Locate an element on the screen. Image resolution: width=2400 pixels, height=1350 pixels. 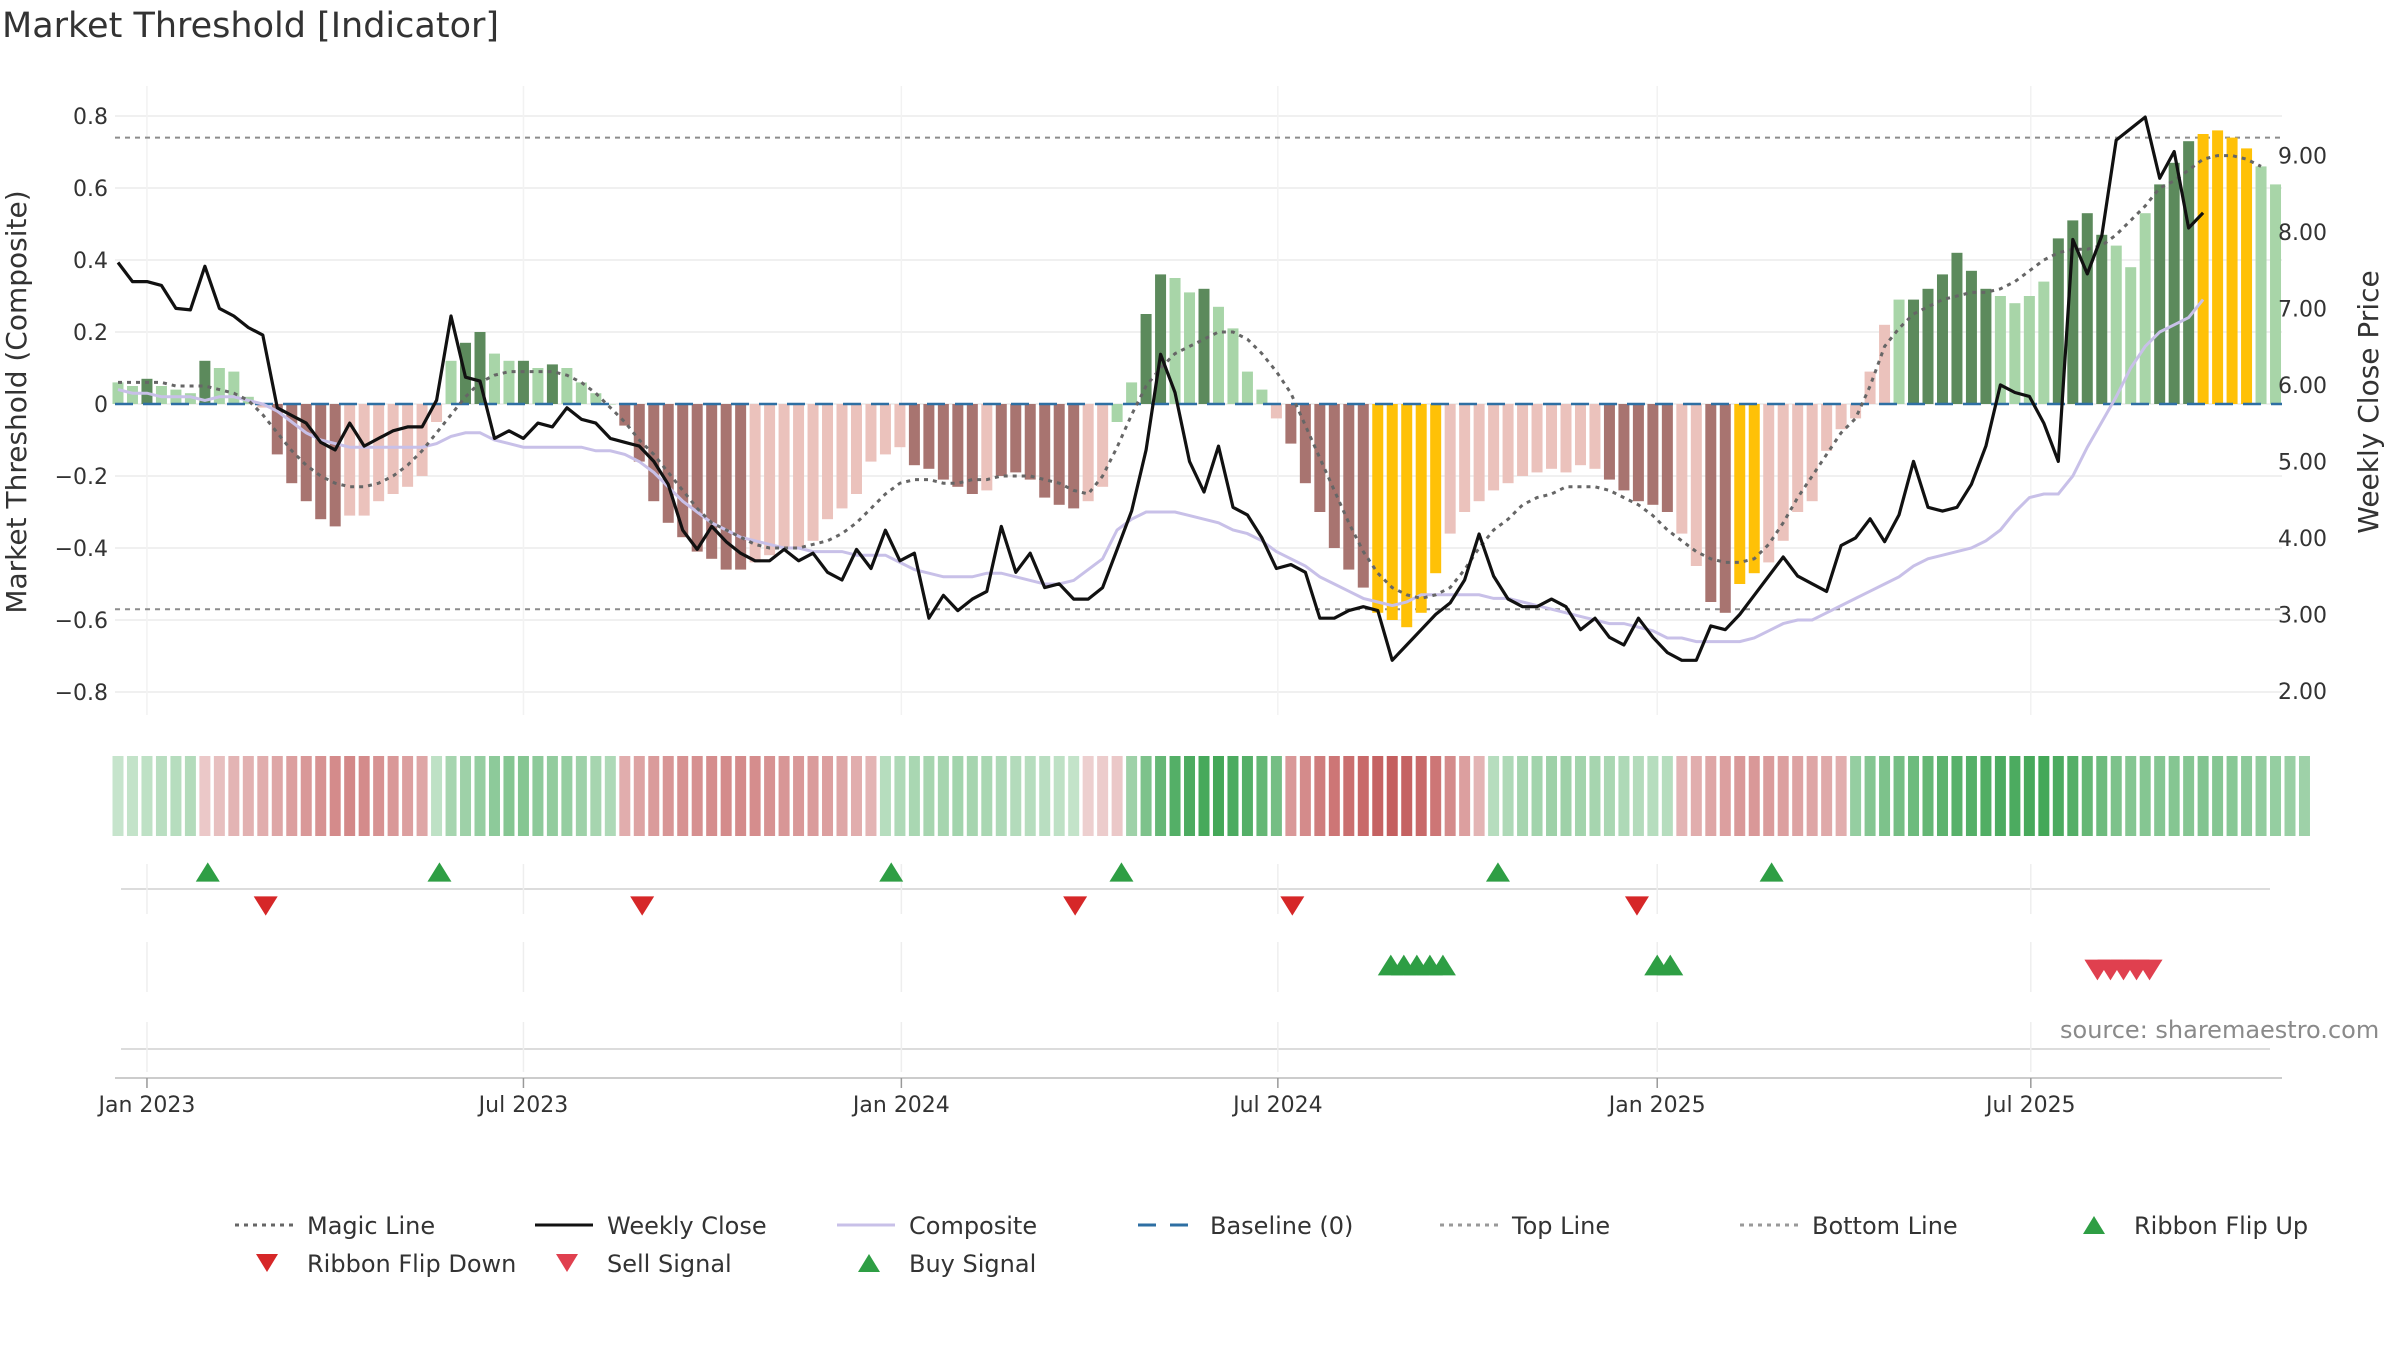
x-tick-label: Jan 2023 is located at coordinates (146, 1105).